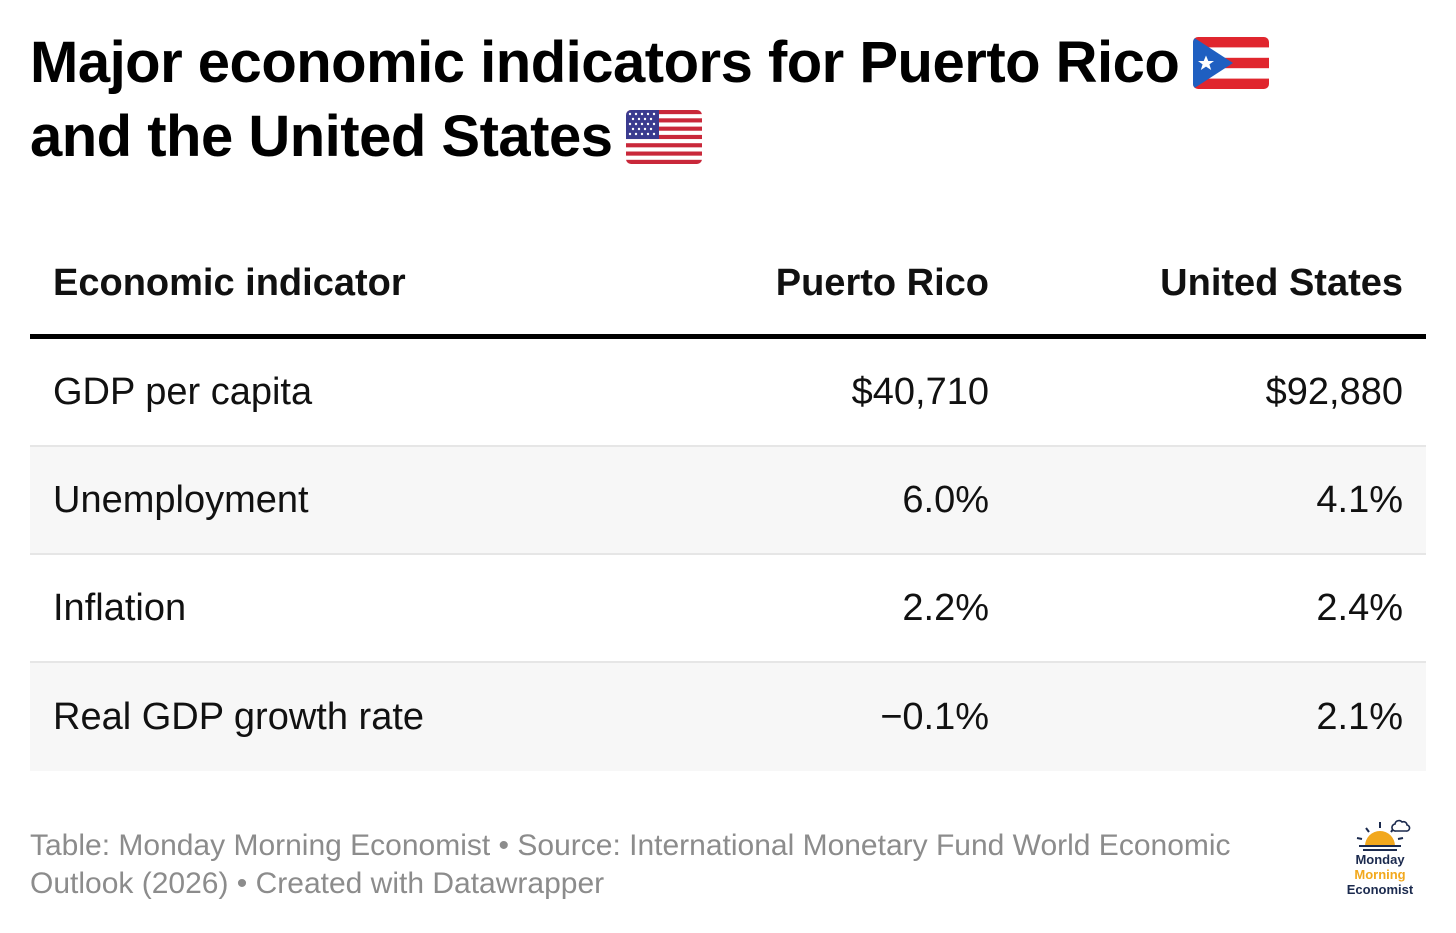 The height and width of the screenshot is (933, 1456). I want to click on sun-icon, so click(1380, 834).